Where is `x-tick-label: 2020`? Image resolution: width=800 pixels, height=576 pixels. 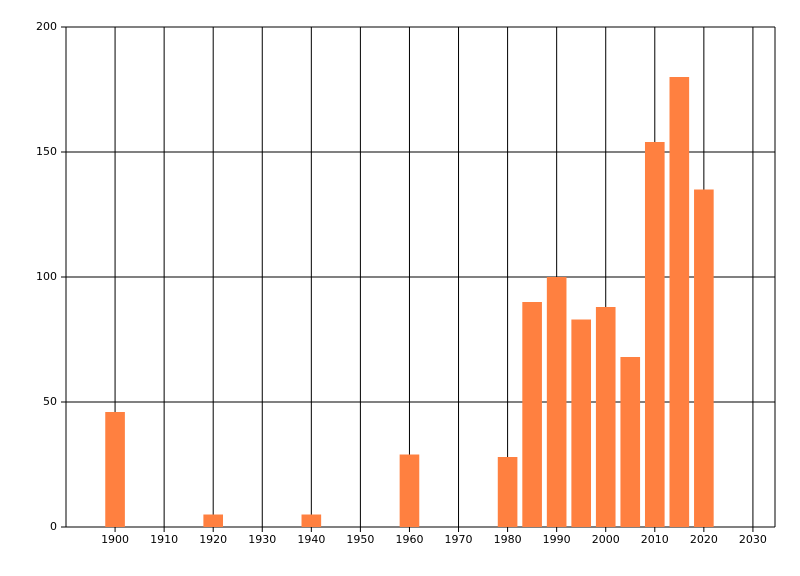 x-tick-label: 2020 is located at coordinates (704, 539).